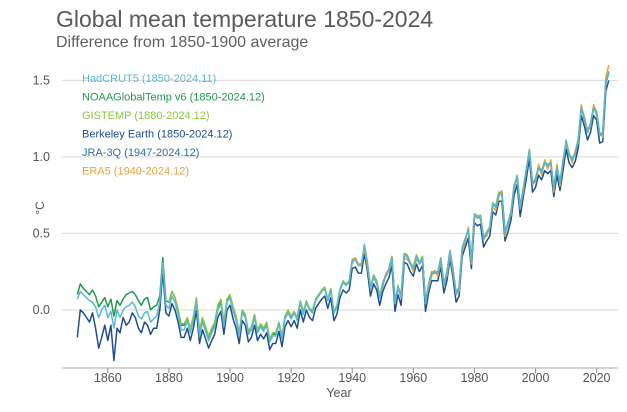 The image size is (627, 412). Describe the element at coordinates (230, 378) in the screenshot. I see `x-tick-label: 1900` at that location.